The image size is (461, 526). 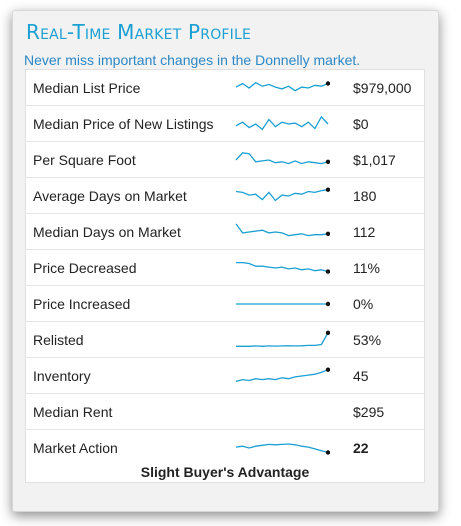 What do you see at coordinates (225, 88) in the screenshot?
I see `metric-row: Median List Price $979,000` at bounding box center [225, 88].